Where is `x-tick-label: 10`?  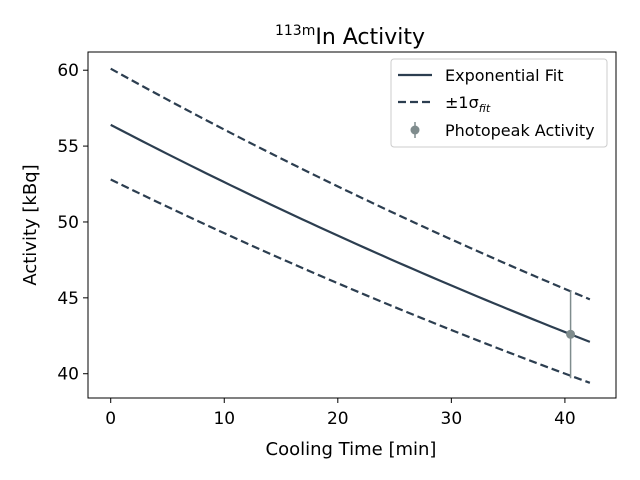
x-tick-label: 10 is located at coordinates (224, 419).